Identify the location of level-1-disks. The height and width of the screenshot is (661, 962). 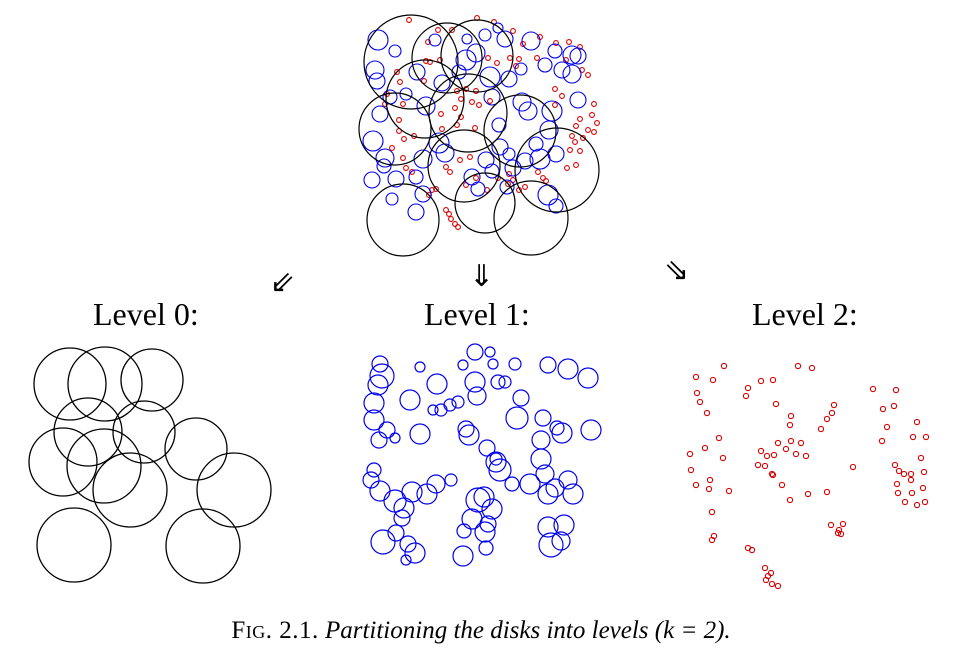
(482, 455).